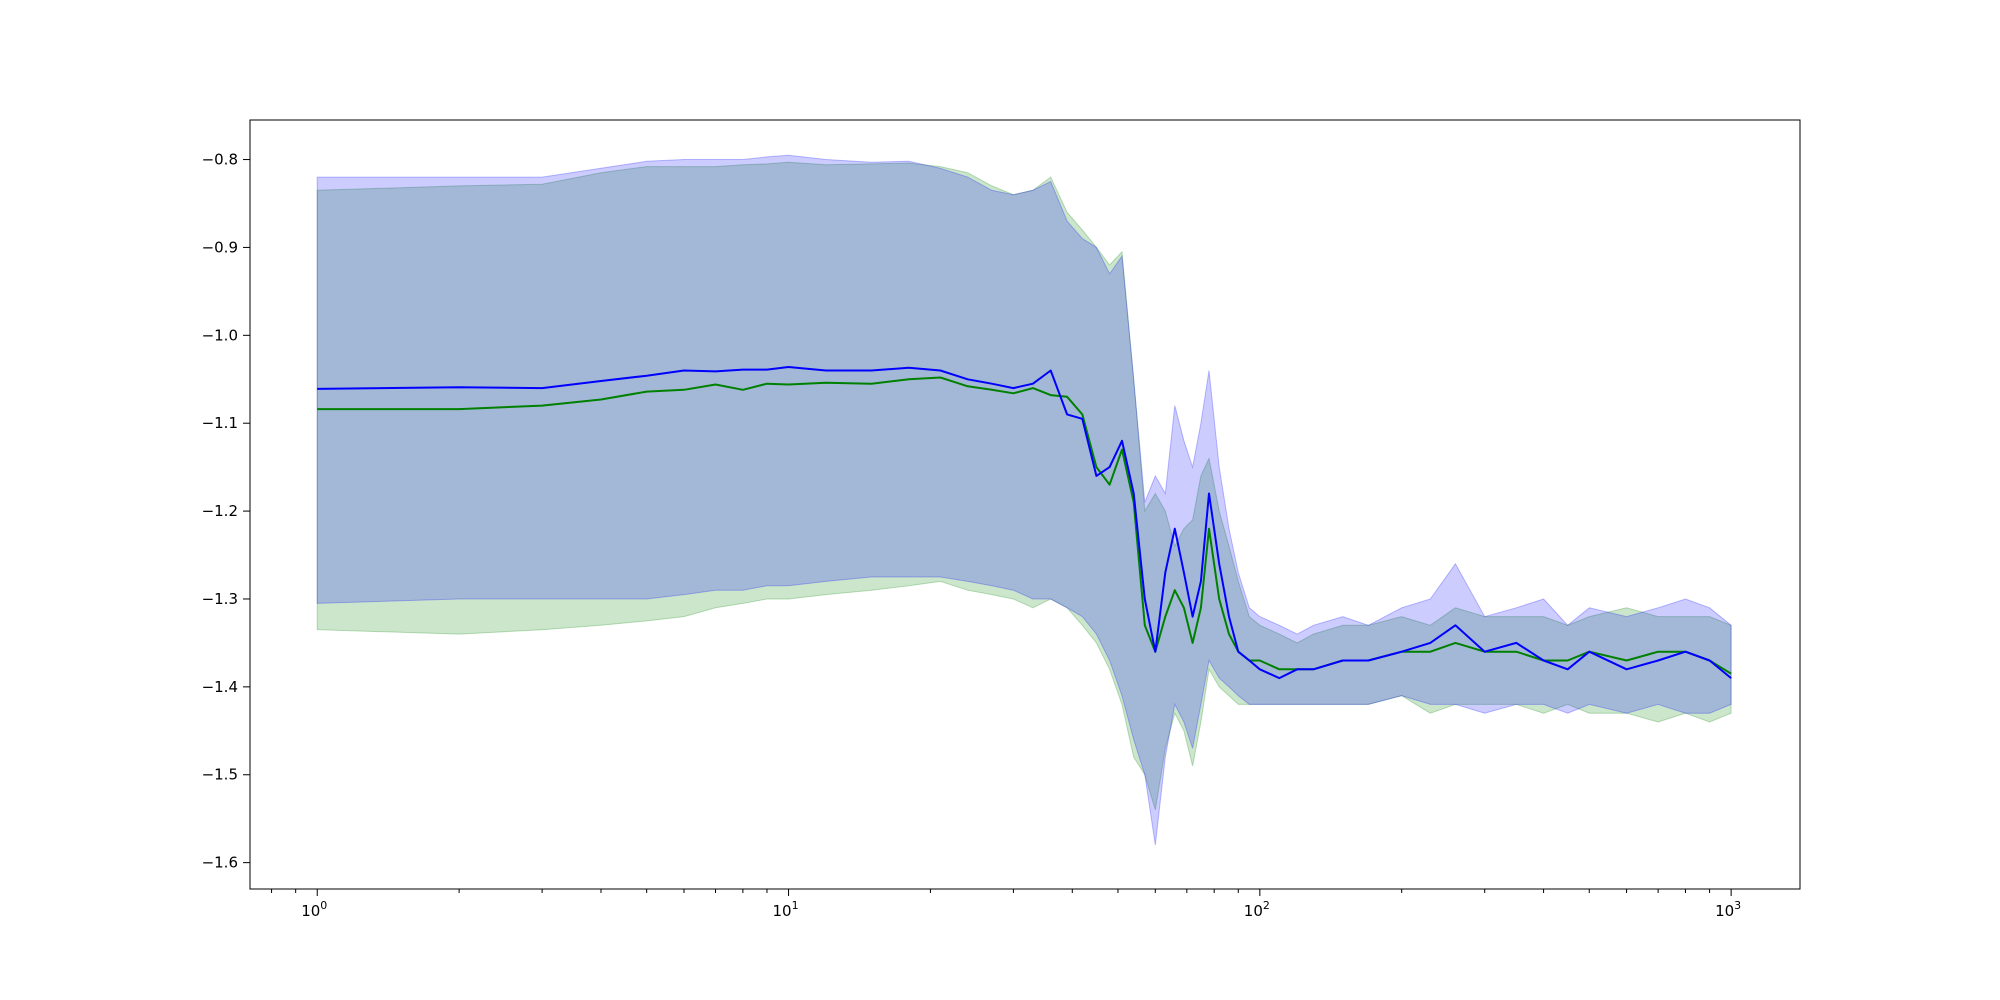  Describe the element at coordinates (220, 423) in the screenshot. I see `y-tick-label: −1.1` at that location.